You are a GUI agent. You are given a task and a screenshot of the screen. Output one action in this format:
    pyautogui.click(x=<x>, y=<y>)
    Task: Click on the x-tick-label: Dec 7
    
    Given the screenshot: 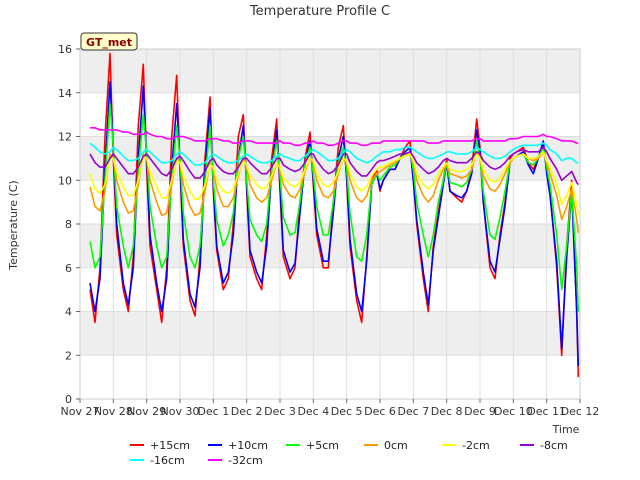 What is the action you would take?
    pyautogui.click(x=413, y=411)
    